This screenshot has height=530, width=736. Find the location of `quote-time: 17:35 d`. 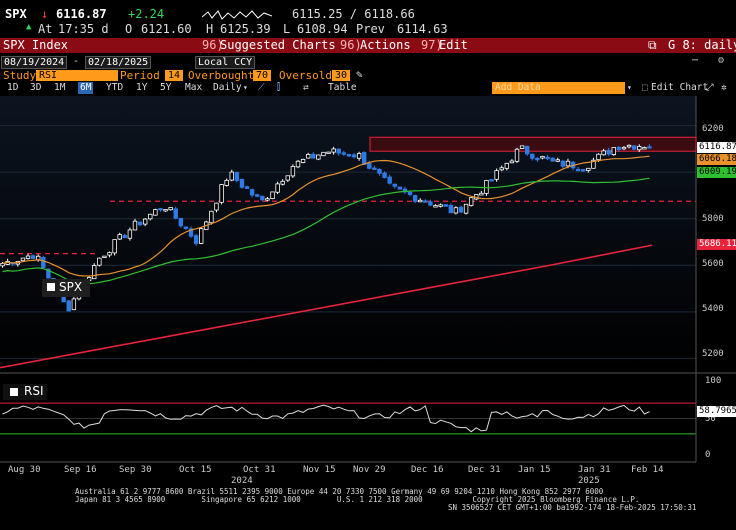

quote-time: 17:35 d is located at coordinates (83, 29).